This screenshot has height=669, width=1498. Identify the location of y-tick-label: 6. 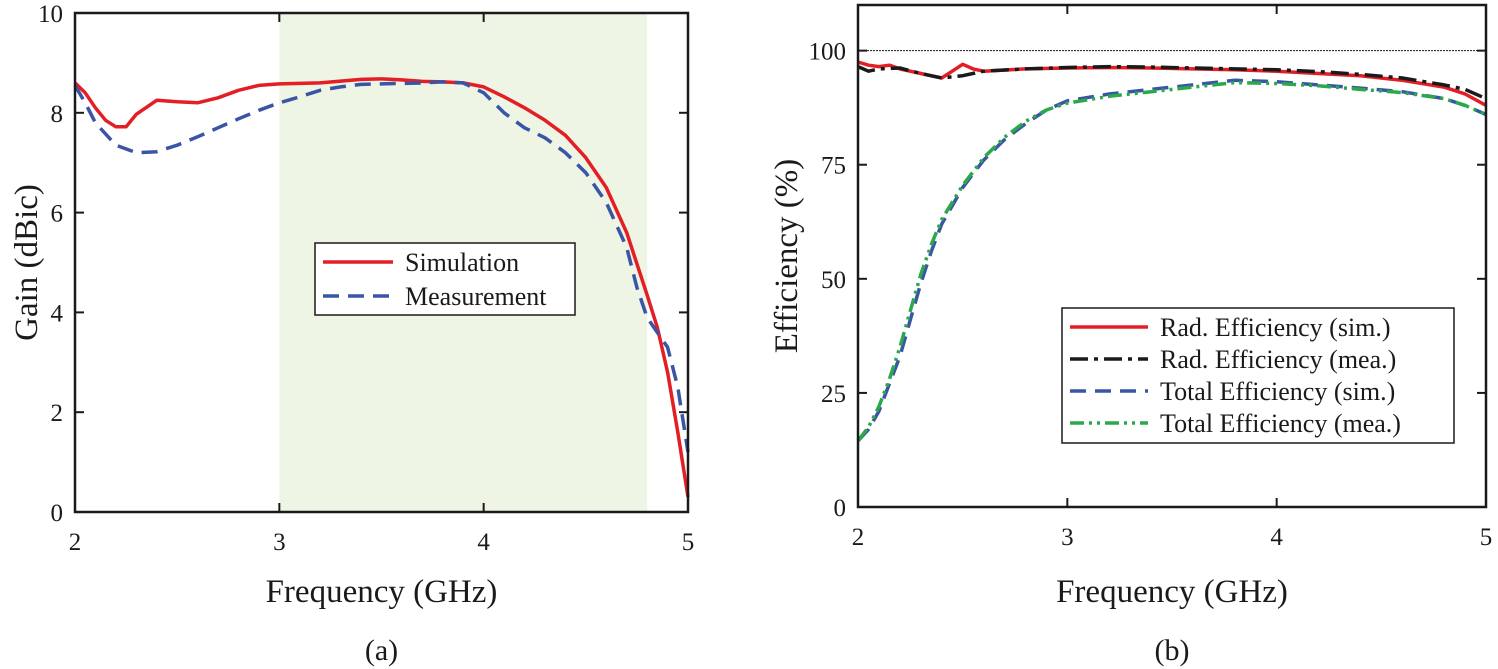
(57, 214).